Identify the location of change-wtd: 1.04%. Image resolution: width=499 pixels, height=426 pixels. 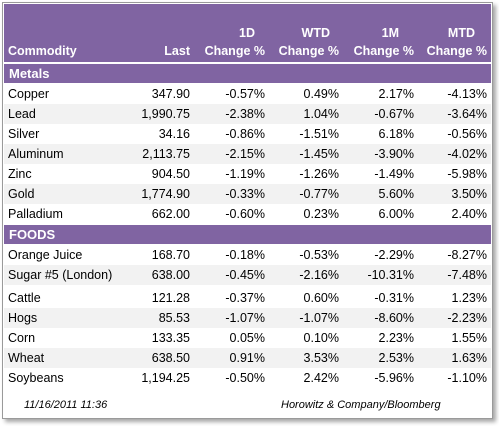
(321, 114).